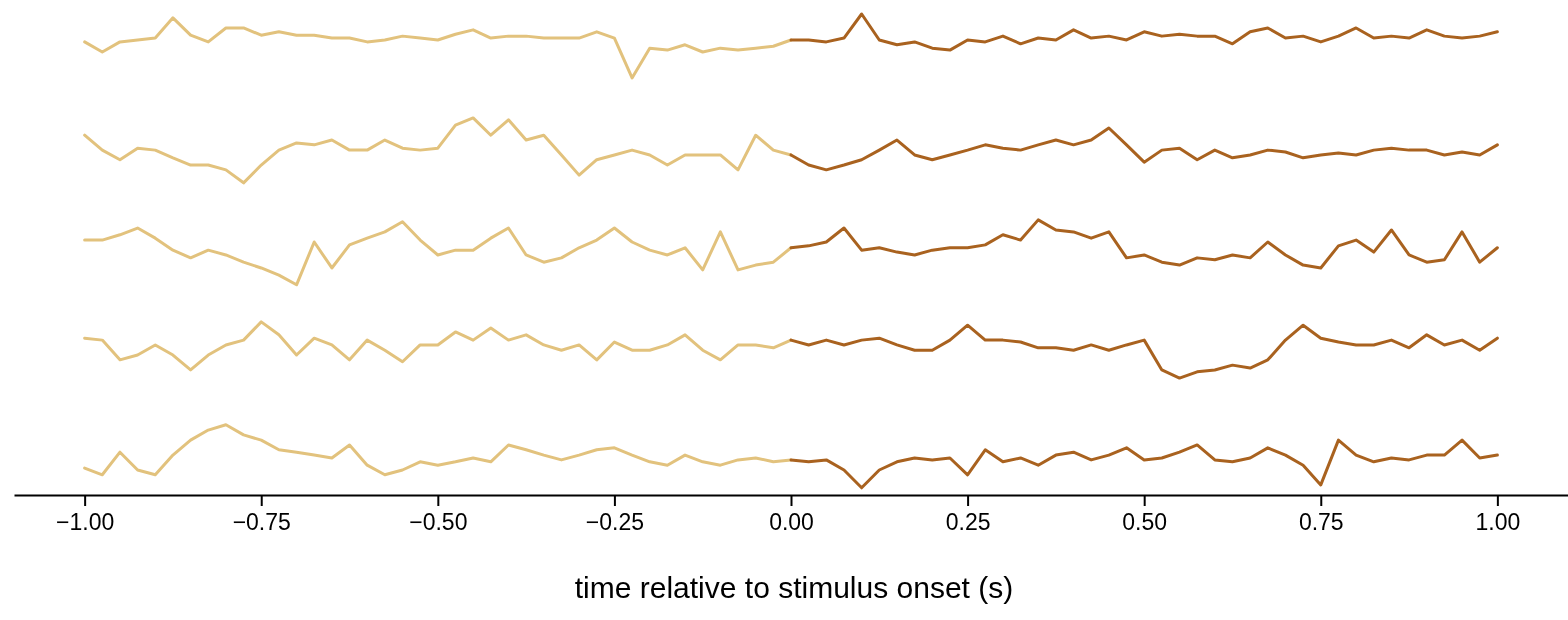 The height and width of the screenshot is (620, 1568). What do you see at coordinates (1145, 522) in the screenshot?
I see `x-tick-label: 0.50` at bounding box center [1145, 522].